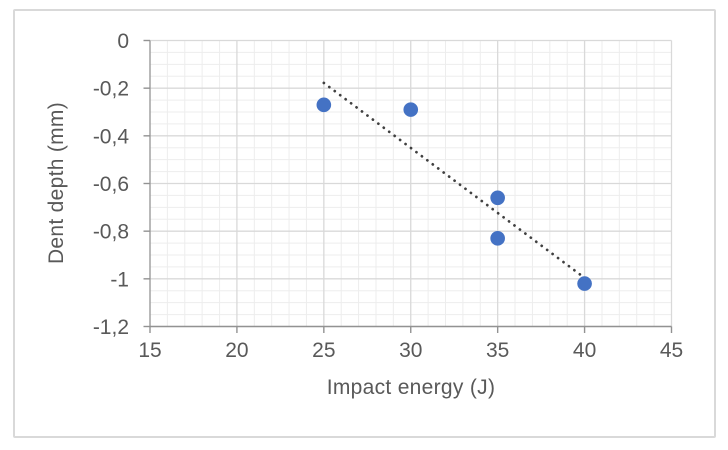  I want to click on y-tick-label: 0, so click(123, 41).